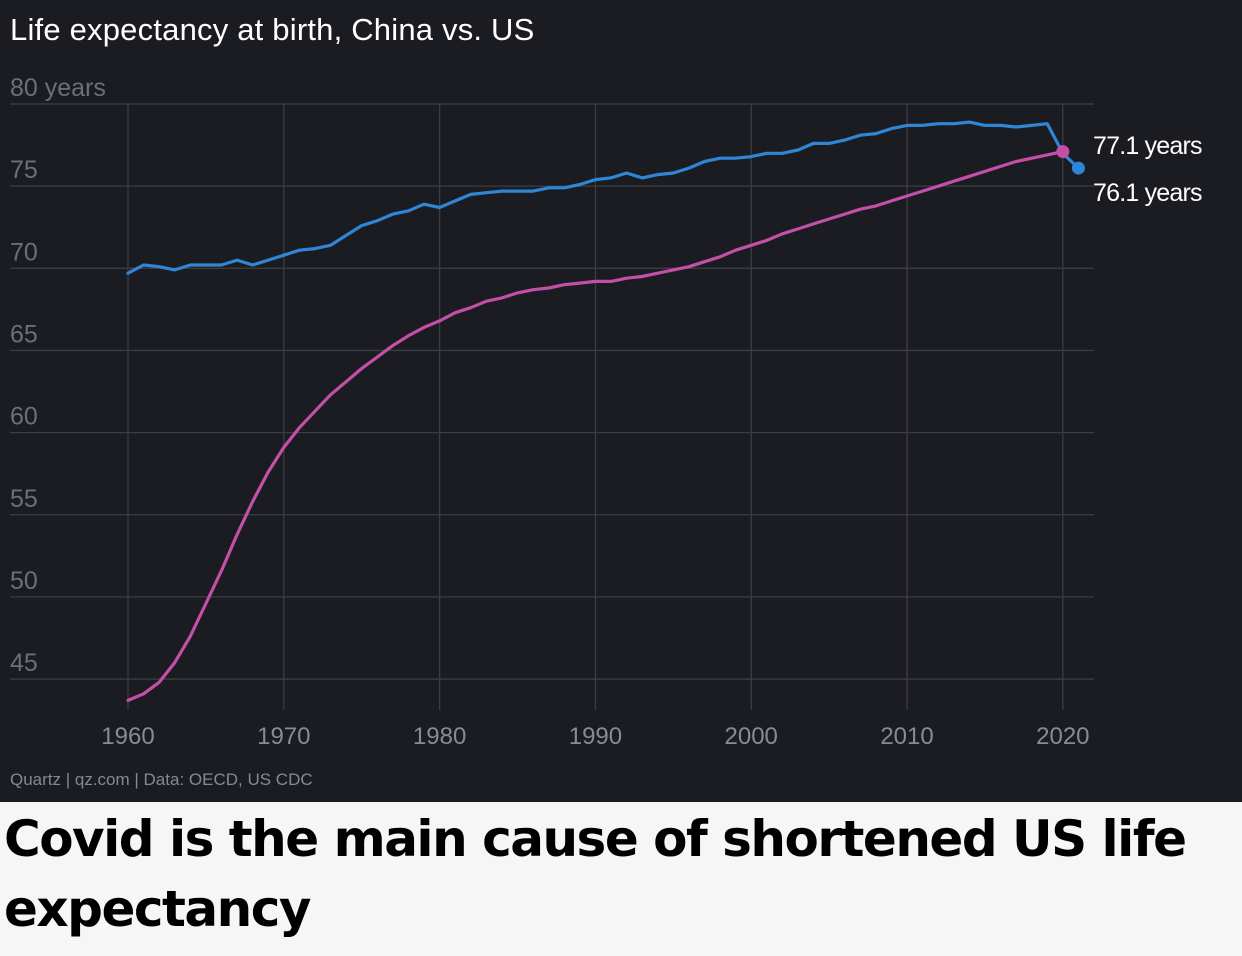  Describe the element at coordinates (24, 252) in the screenshot. I see `y-tick-label: 70` at that location.